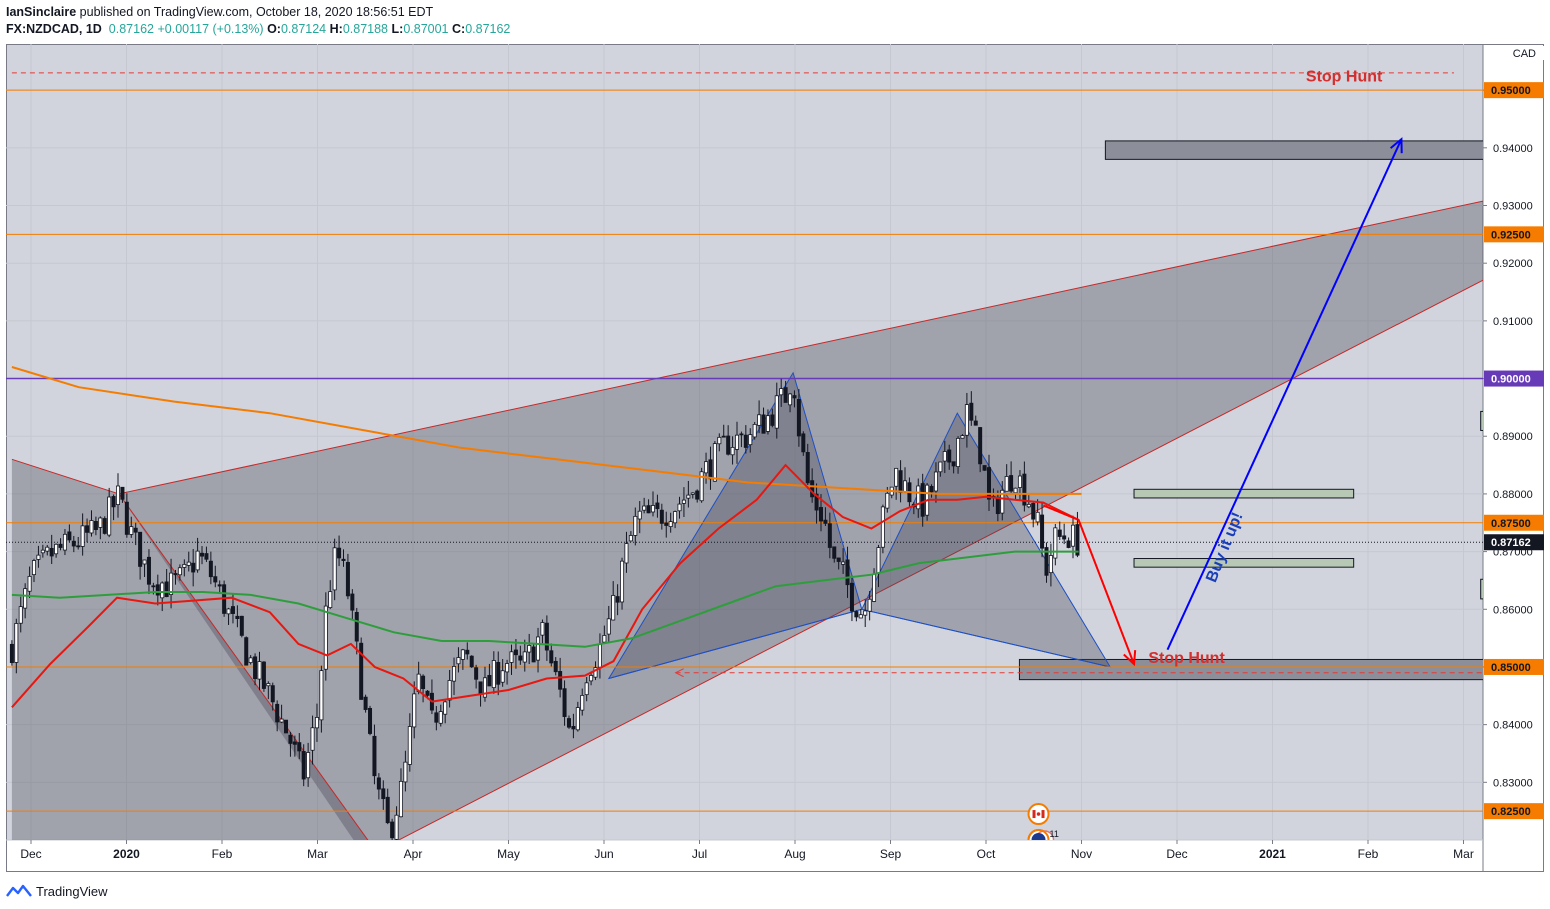 The width and height of the screenshot is (1550, 909). What do you see at coordinates (1513, 149) in the screenshot?
I see `price-tick-label: 0.94000` at bounding box center [1513, 149].